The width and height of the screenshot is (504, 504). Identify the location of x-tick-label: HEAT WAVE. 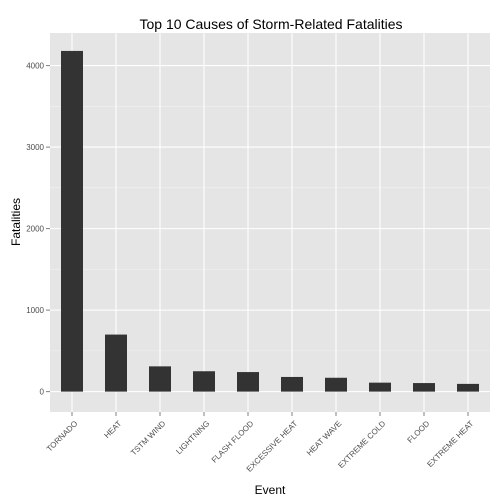
(324, 438).